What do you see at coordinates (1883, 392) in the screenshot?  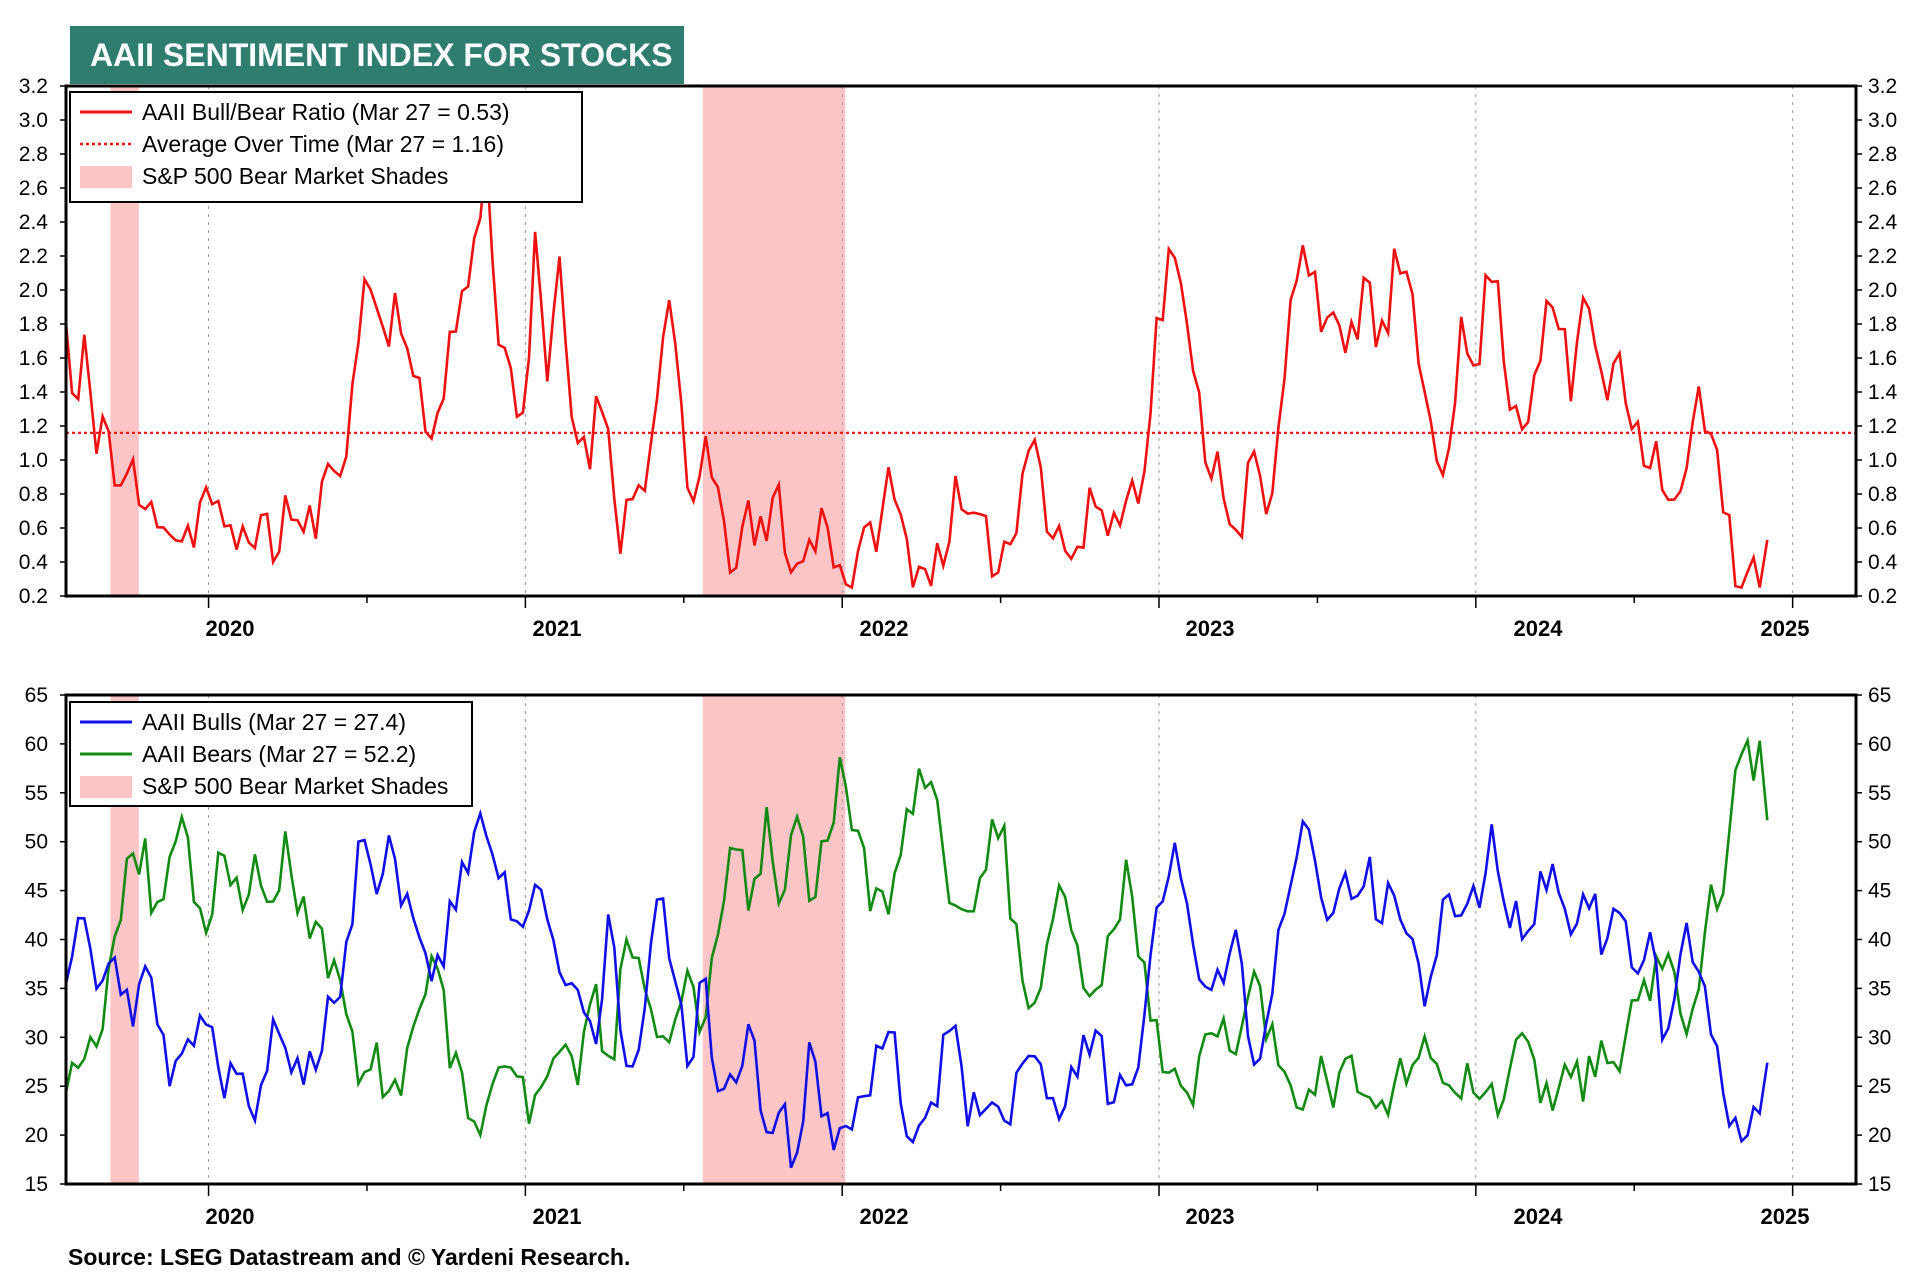 I see `y-tick-label-right: 1.4` at bounding box center [1883, 392].